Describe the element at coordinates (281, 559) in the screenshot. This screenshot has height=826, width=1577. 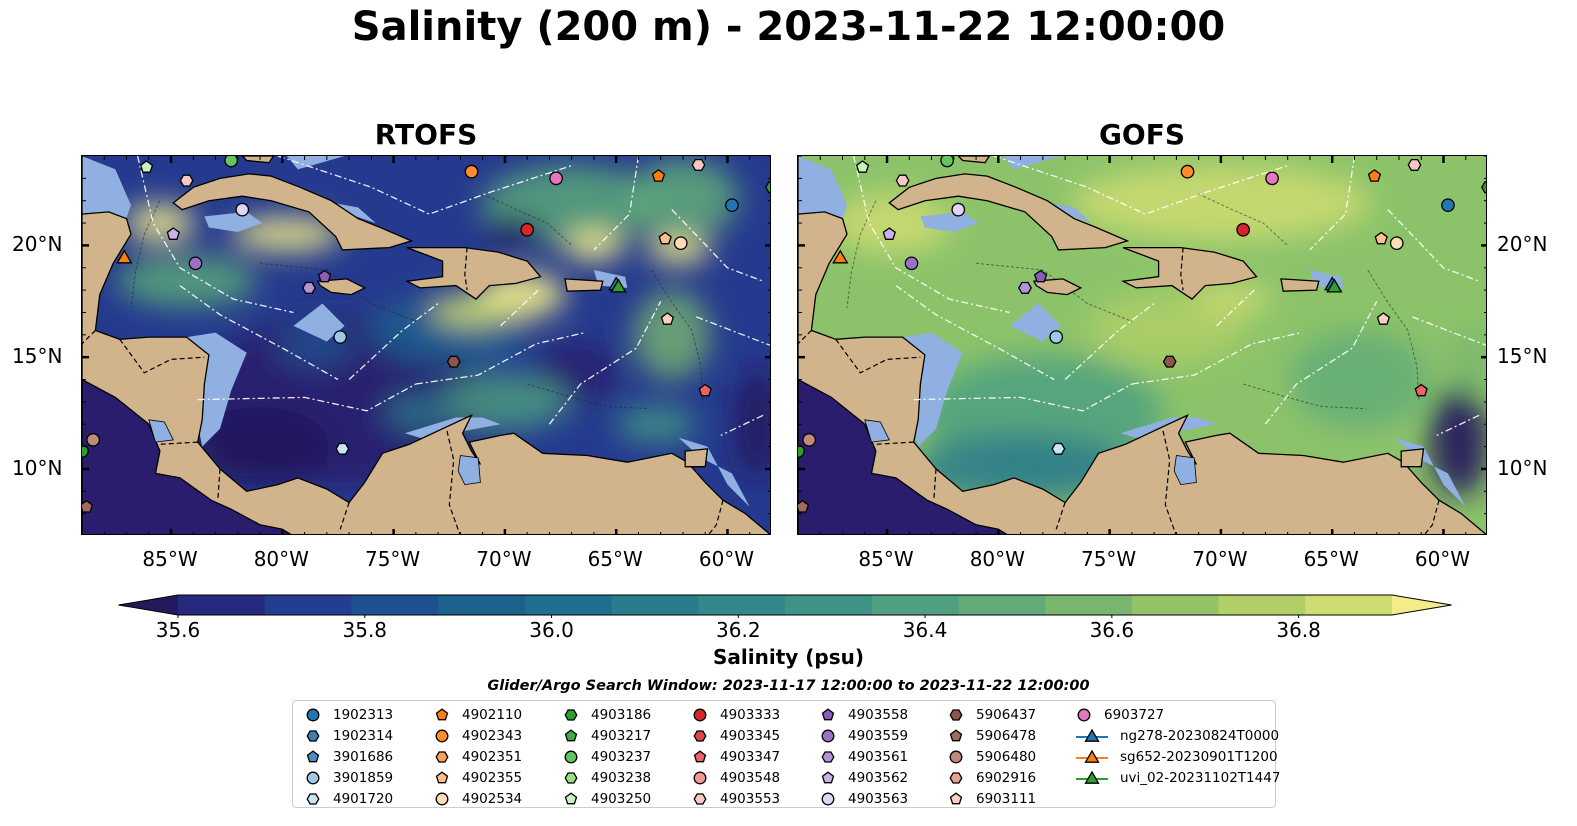
I see `lon-tick-label: 80°W` at that location.